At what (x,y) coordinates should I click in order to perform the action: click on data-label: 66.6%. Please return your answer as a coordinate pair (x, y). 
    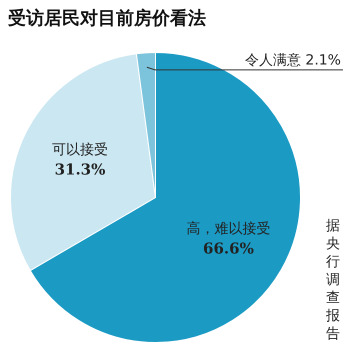
    Looking at the image, I should click on (228, 248).